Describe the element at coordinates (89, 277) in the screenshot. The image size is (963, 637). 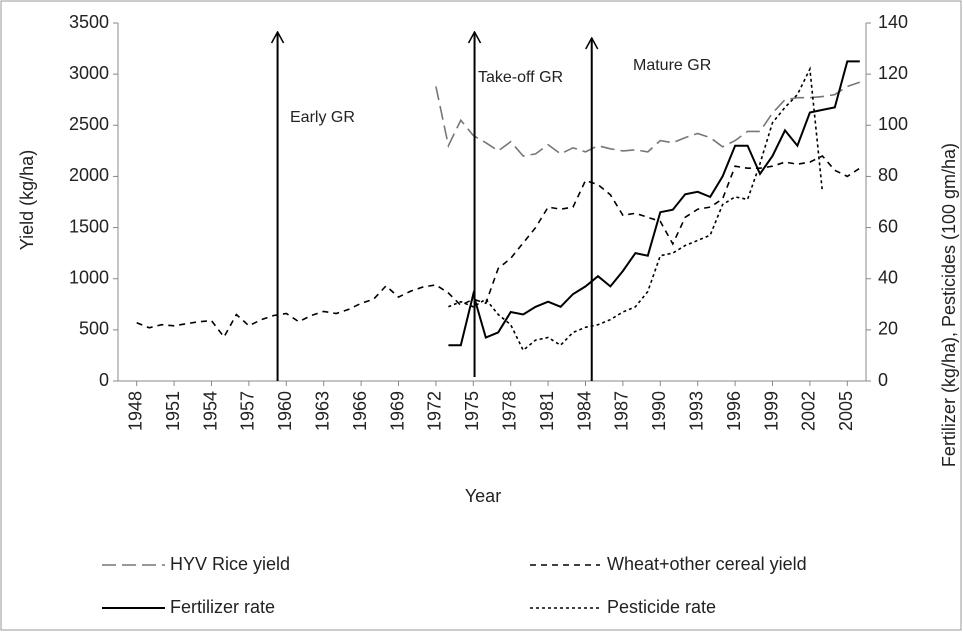
I see `y-tick-label: 1000` at that location.